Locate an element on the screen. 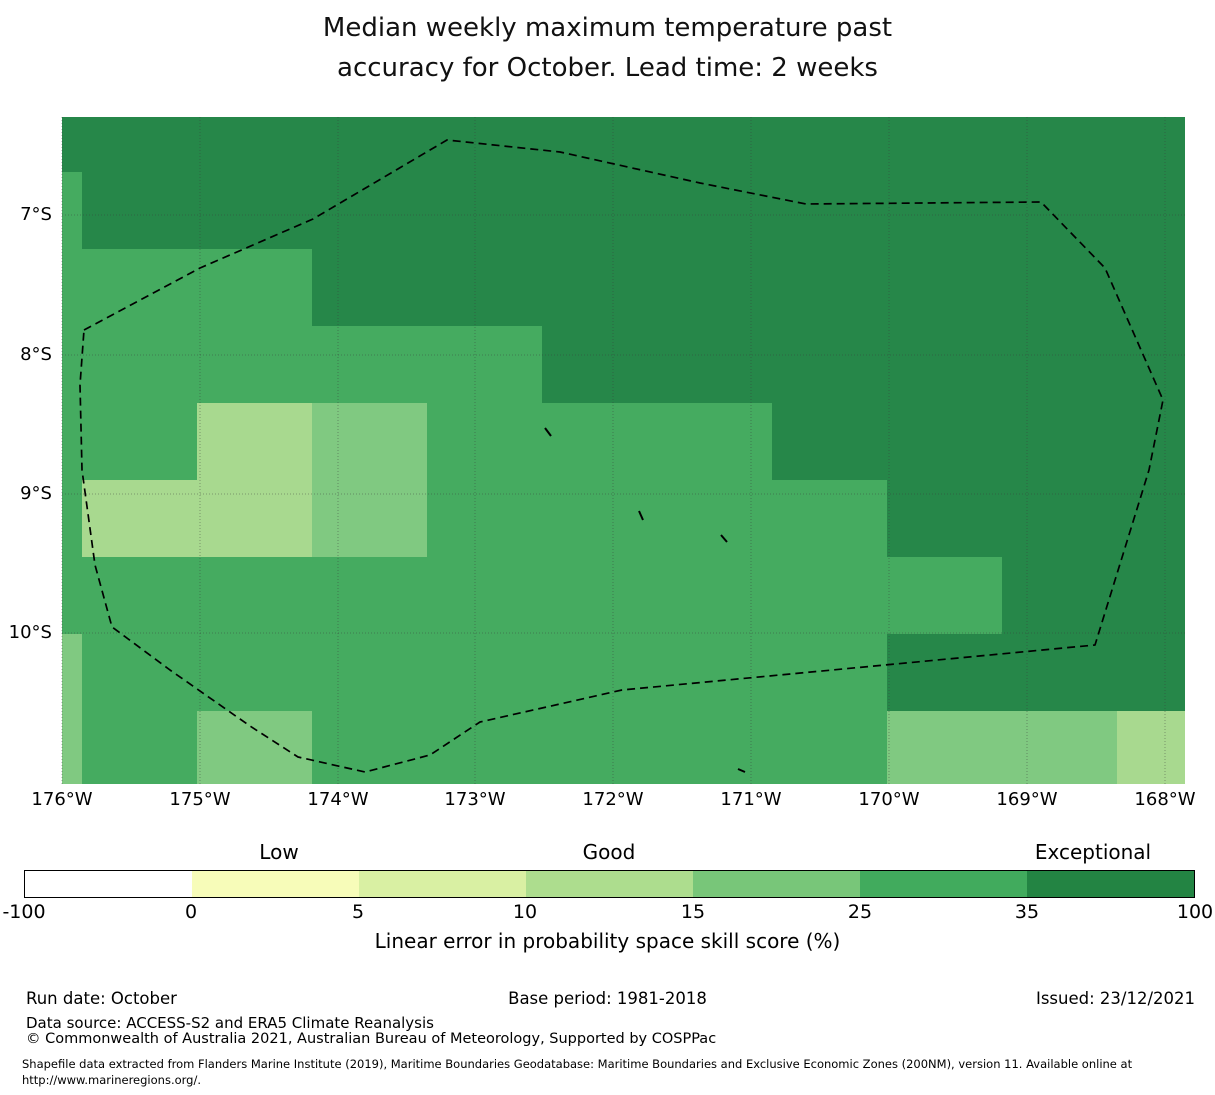 The image size is (1215, 1095). colorbar-band-label: Low is located at coordinates (279, 852).